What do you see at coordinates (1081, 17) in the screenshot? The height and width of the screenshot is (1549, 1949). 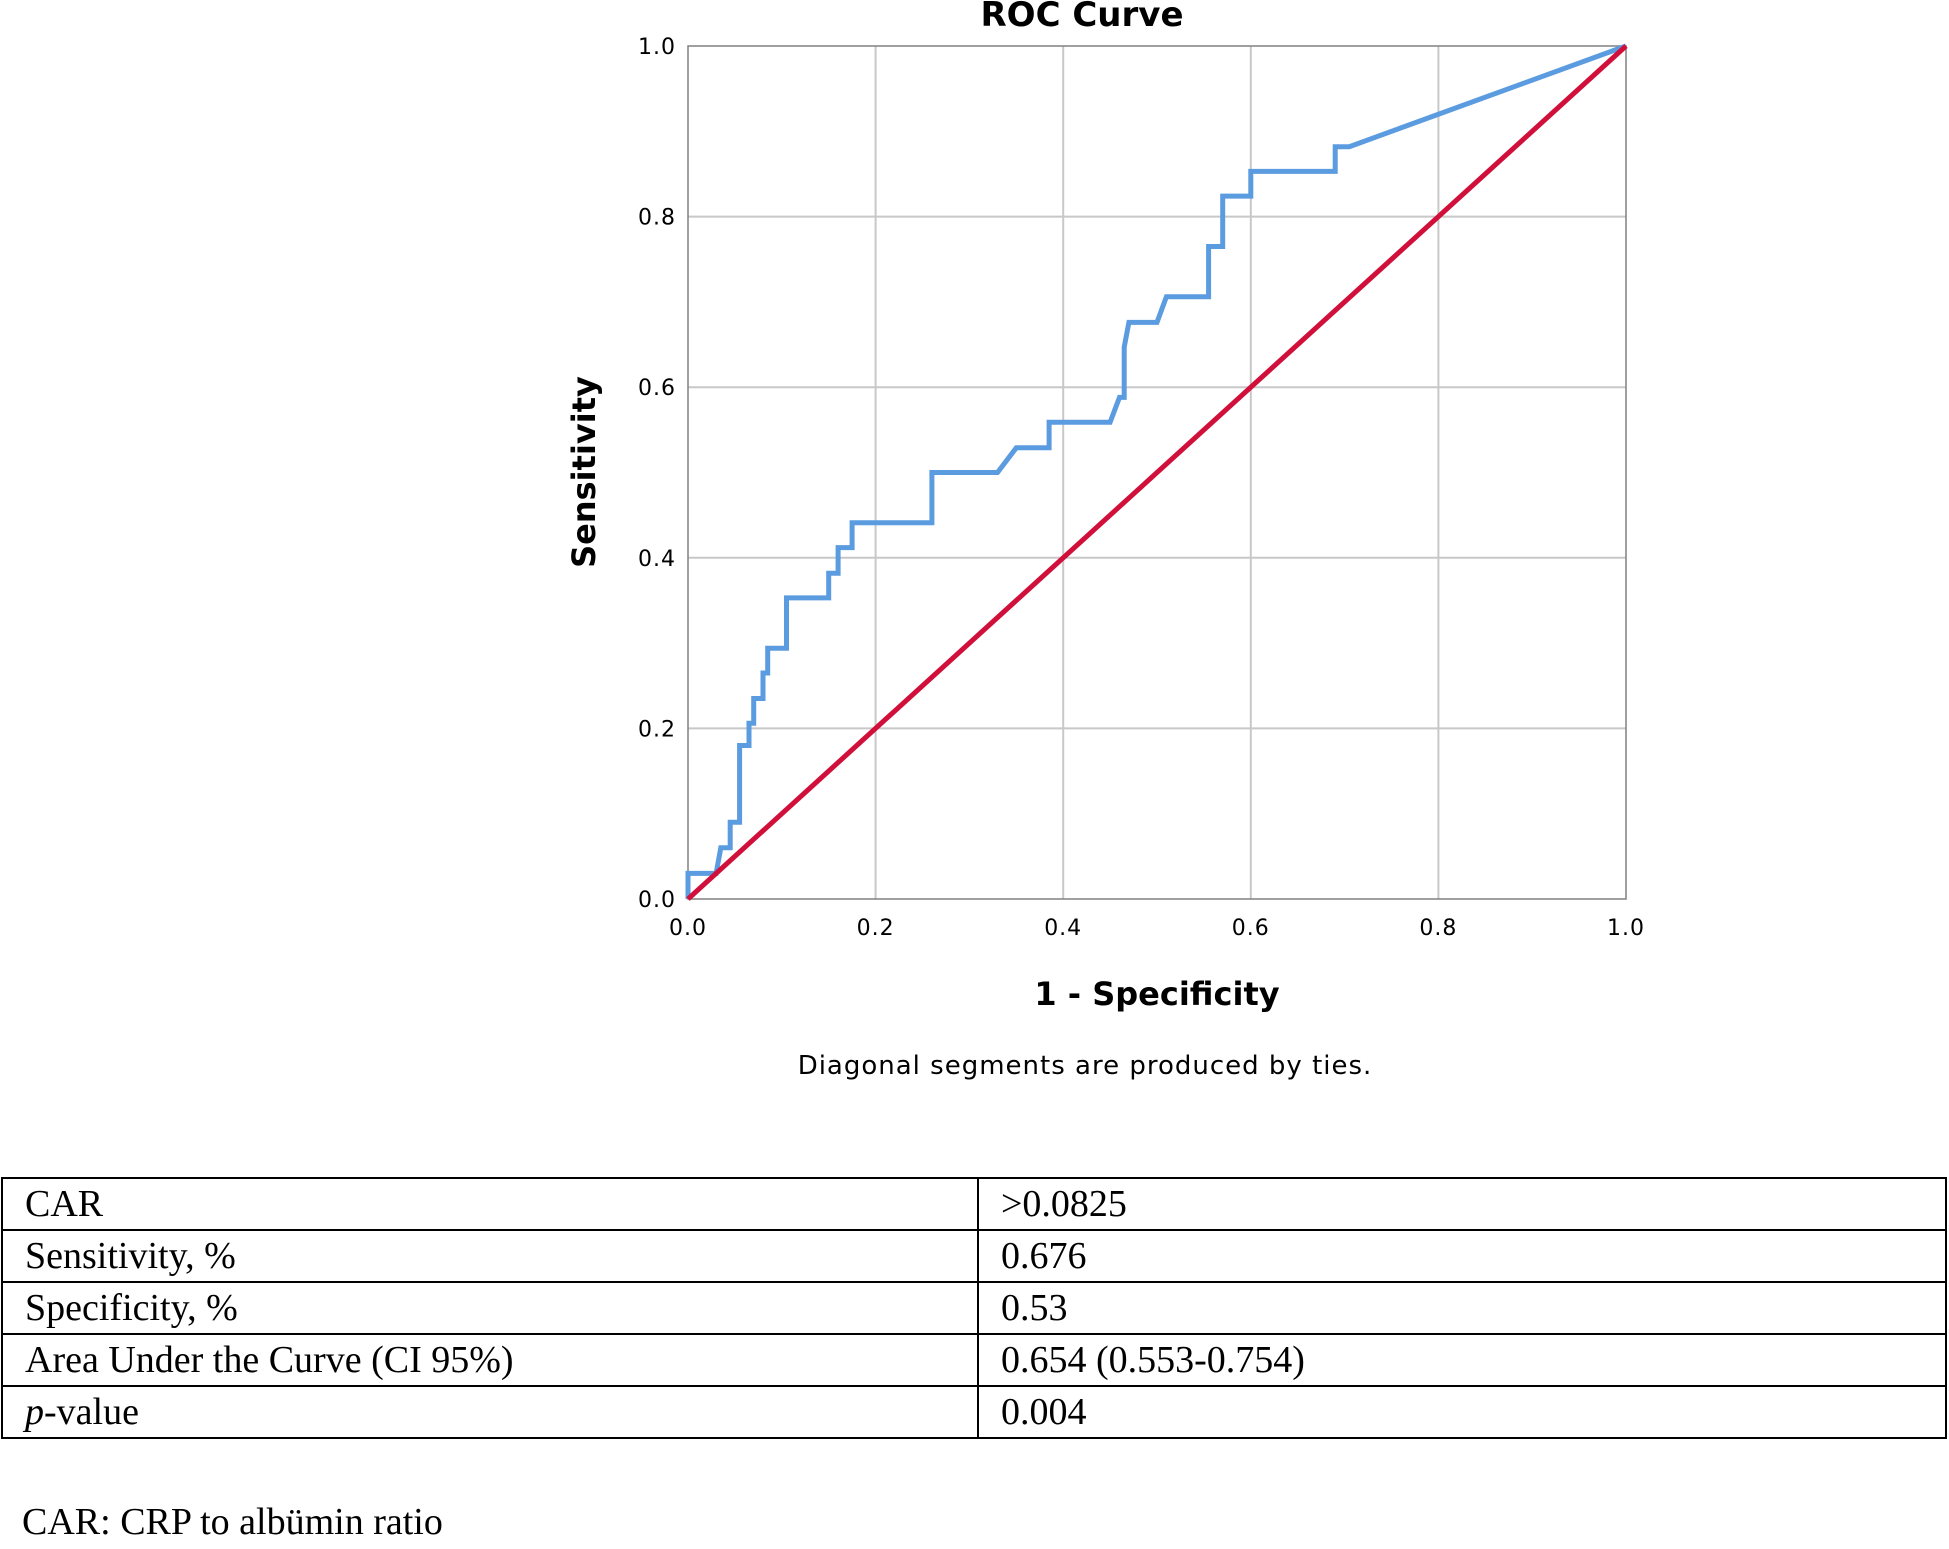 I see `chart-title: ROC Curve` at bounding box center [1081, 17].